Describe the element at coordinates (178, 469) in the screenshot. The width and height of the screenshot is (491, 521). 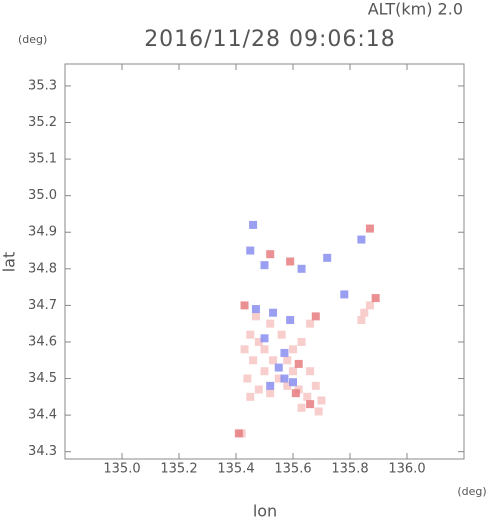
I see `x-tick-label: 135.2` at that location.